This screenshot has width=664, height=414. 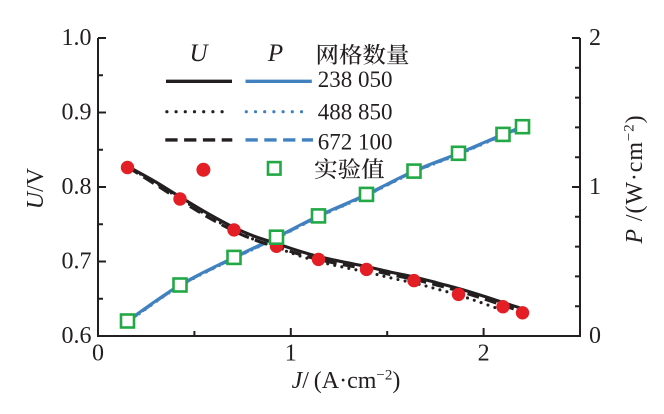 I want to click on svg-text: P, so click(x=275, y=53).